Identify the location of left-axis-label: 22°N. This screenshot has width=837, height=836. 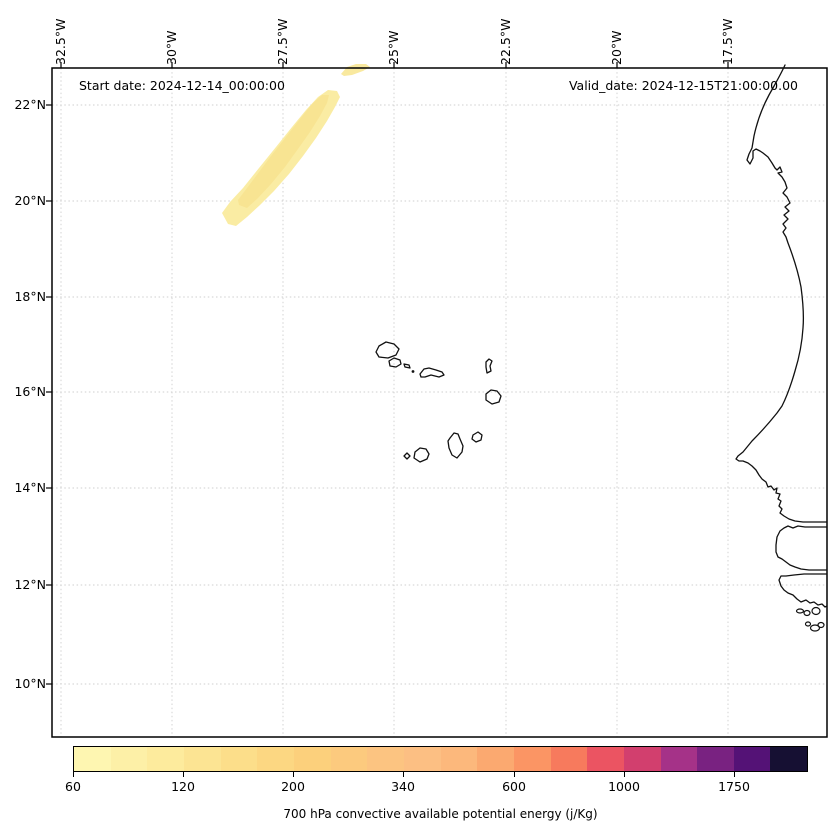
(30, 104).